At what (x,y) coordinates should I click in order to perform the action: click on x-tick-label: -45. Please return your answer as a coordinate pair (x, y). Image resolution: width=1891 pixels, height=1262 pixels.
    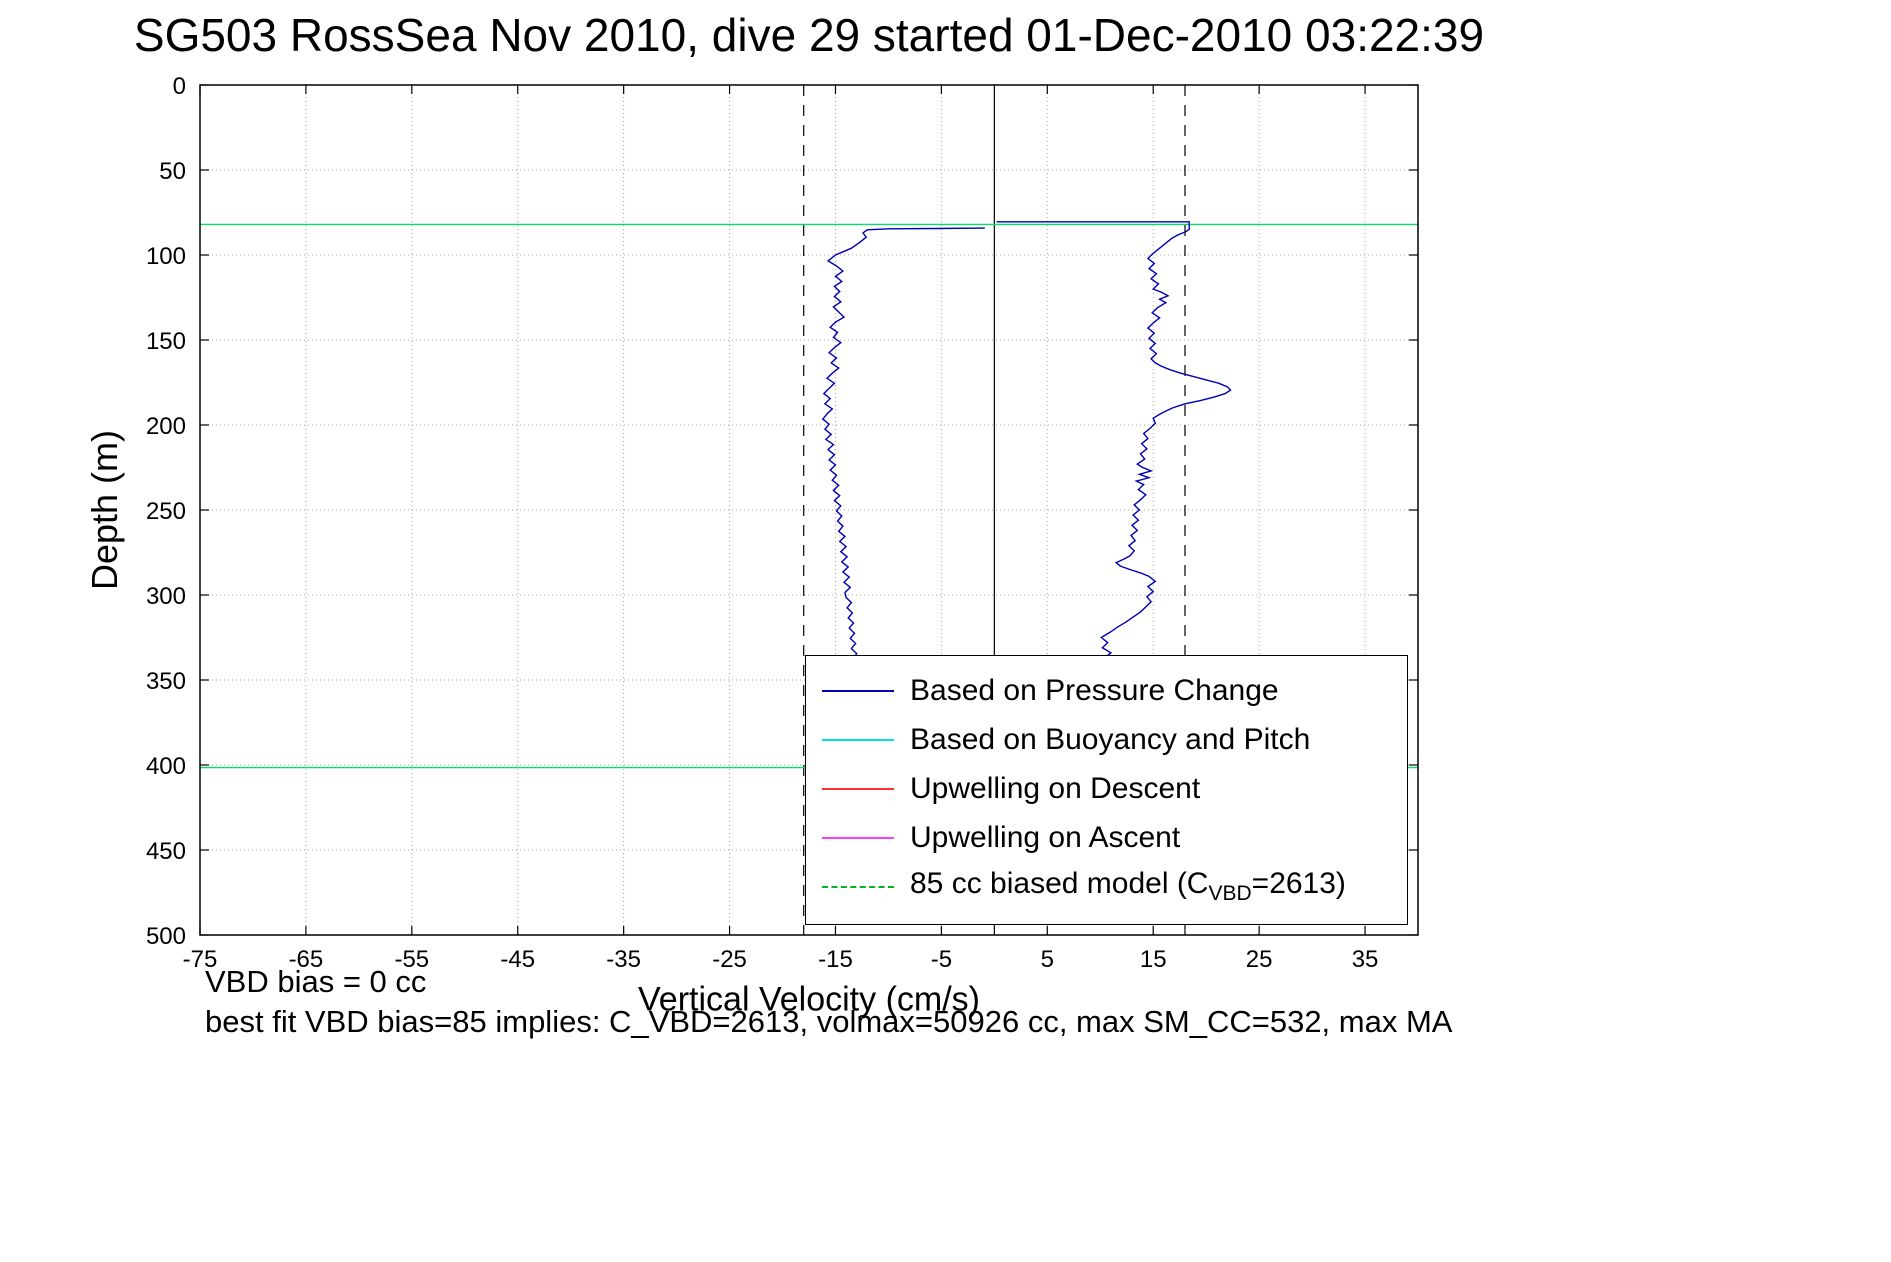
    Looking at the image, I should click on (517, 959).